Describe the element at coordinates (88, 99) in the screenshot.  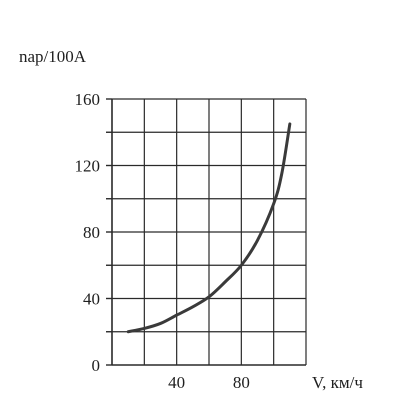
I see `y-tick-label: 160` at that location.